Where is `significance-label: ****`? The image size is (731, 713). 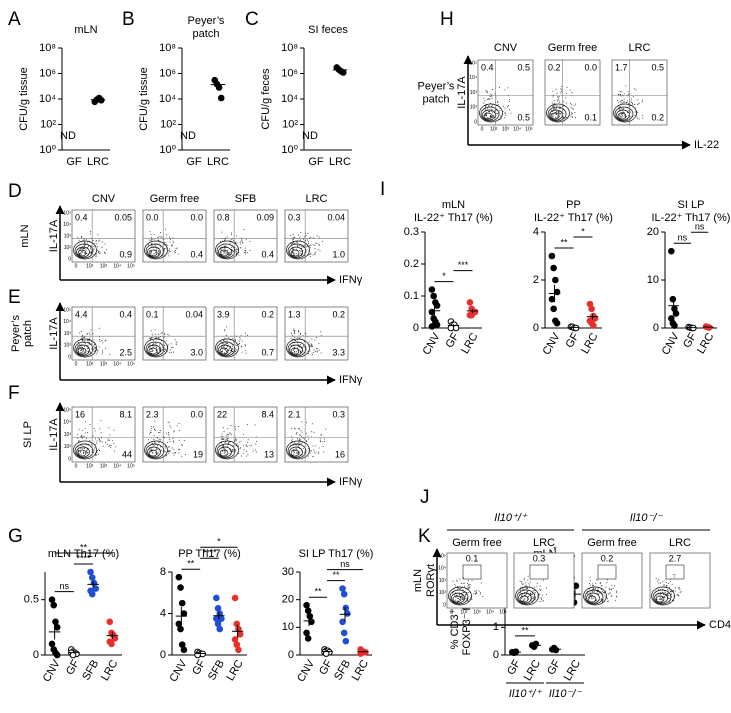
significance-label: **** is located at coordinates (209, 553).